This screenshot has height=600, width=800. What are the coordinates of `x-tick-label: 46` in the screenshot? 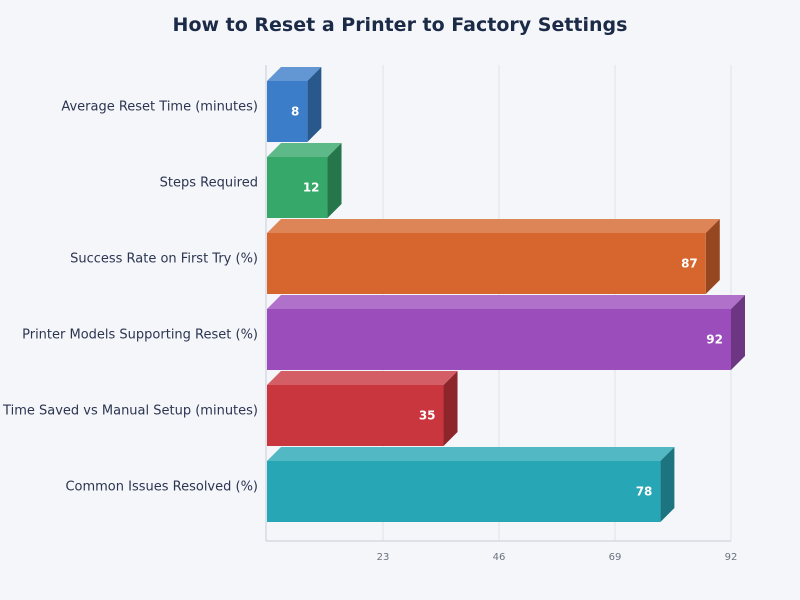 It's located at (499, 557).